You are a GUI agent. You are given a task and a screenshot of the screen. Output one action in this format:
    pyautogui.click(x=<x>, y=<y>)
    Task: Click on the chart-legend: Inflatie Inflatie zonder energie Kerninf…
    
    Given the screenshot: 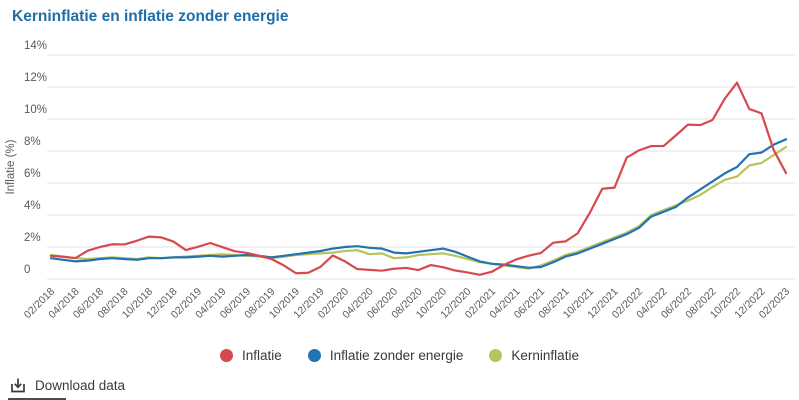 What is the action you would take?
    pyautogui.click(x=399, y=355)
    